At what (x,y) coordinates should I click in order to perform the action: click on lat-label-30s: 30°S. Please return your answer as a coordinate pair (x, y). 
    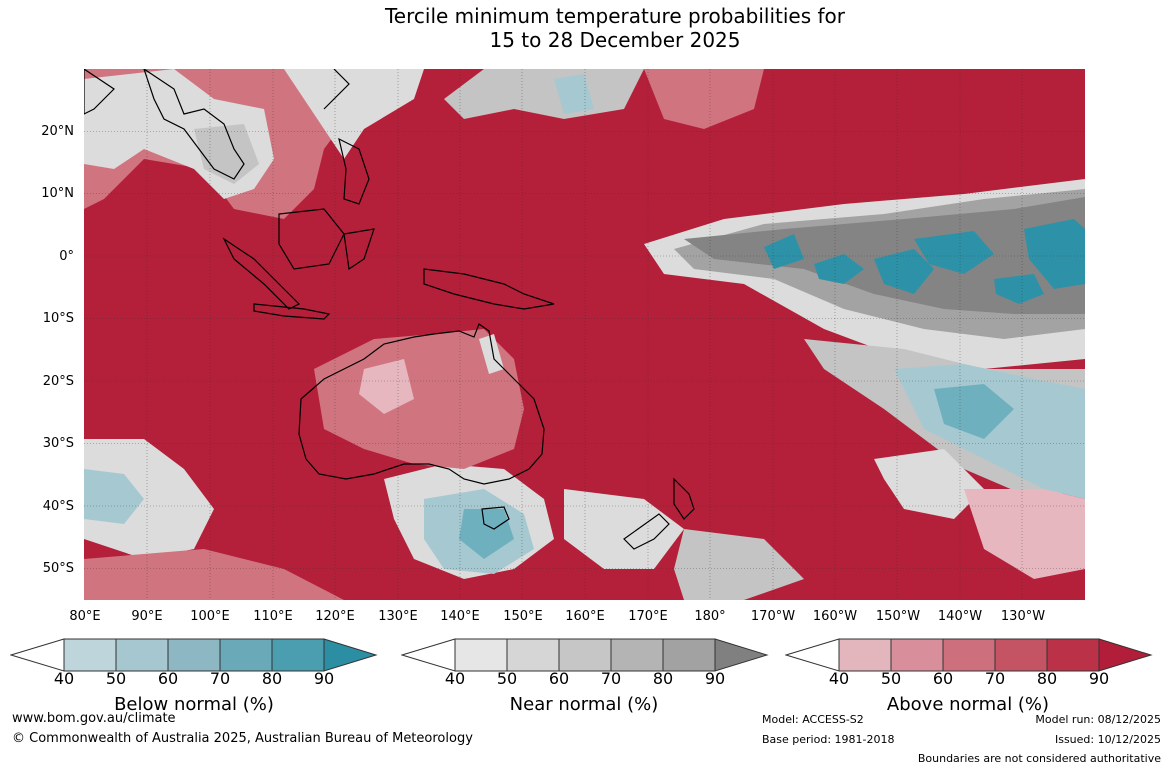
    Looking at the image, I should click on (58, 443).